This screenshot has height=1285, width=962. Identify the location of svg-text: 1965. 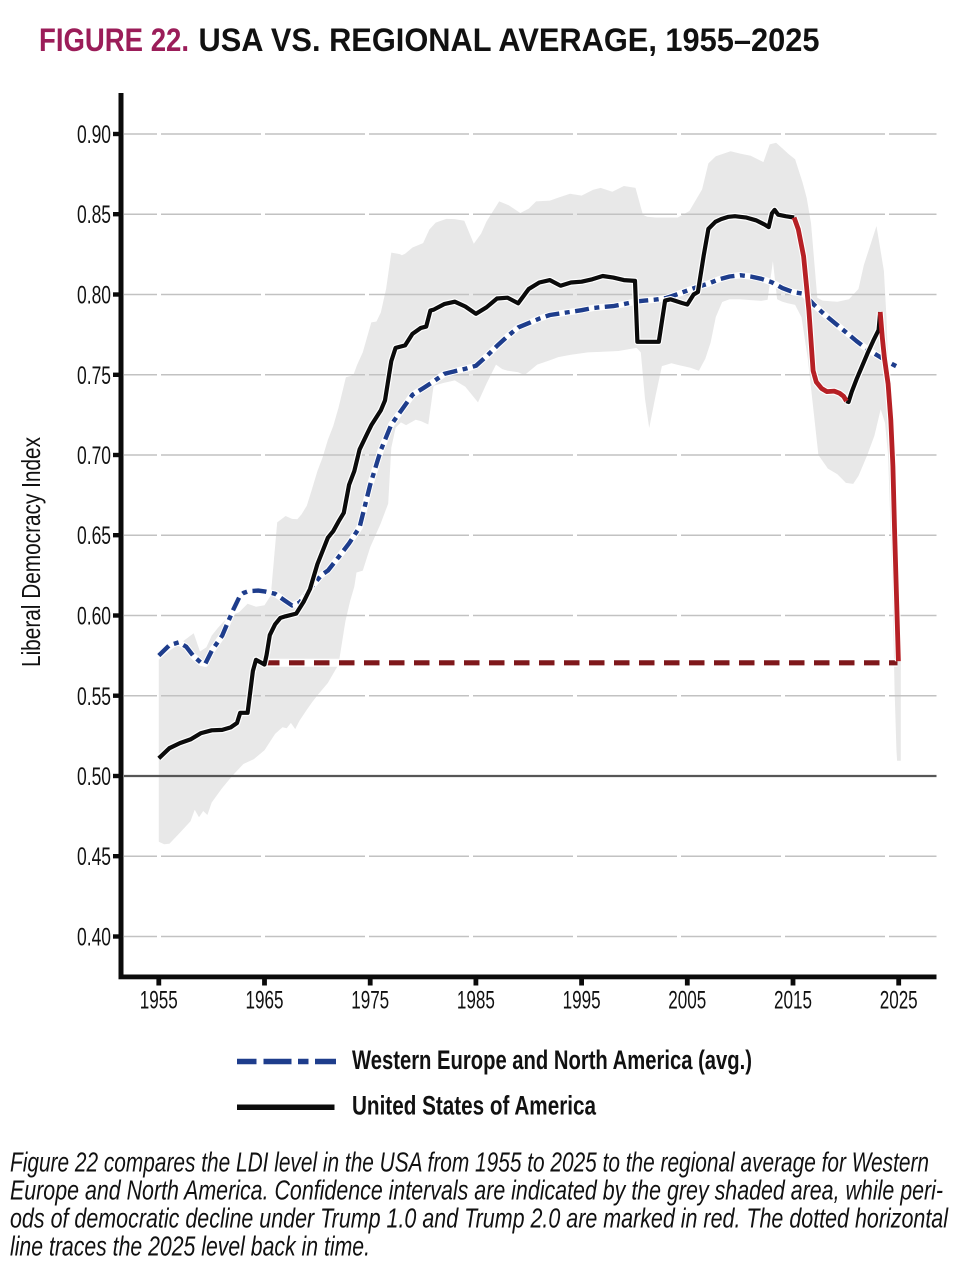
(265, 1001).